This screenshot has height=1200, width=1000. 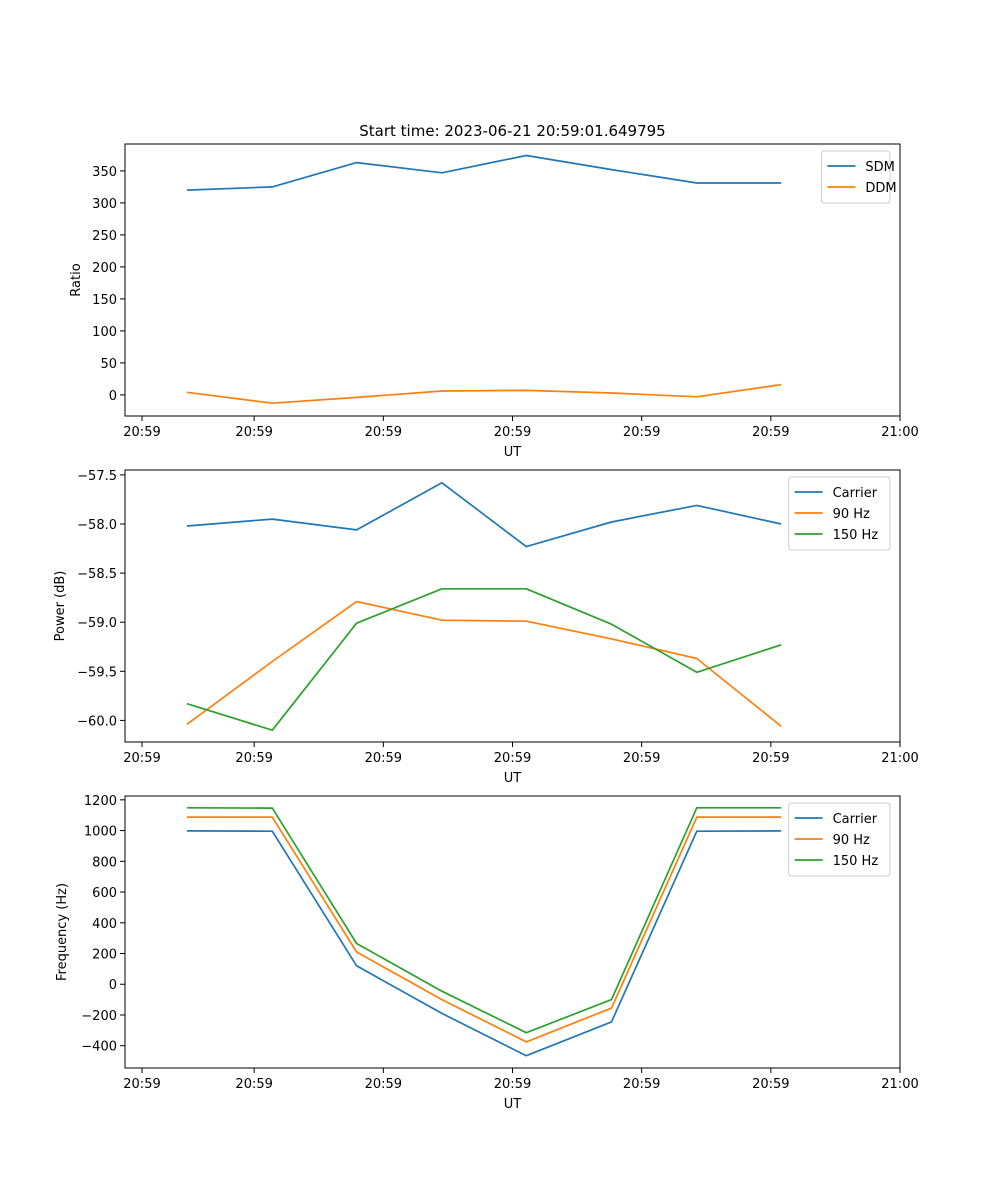 What do you see at coordinates (97, 574) in the screenshot?
I see `y-tick-label: −58.5` at bounding box center [97, 574].